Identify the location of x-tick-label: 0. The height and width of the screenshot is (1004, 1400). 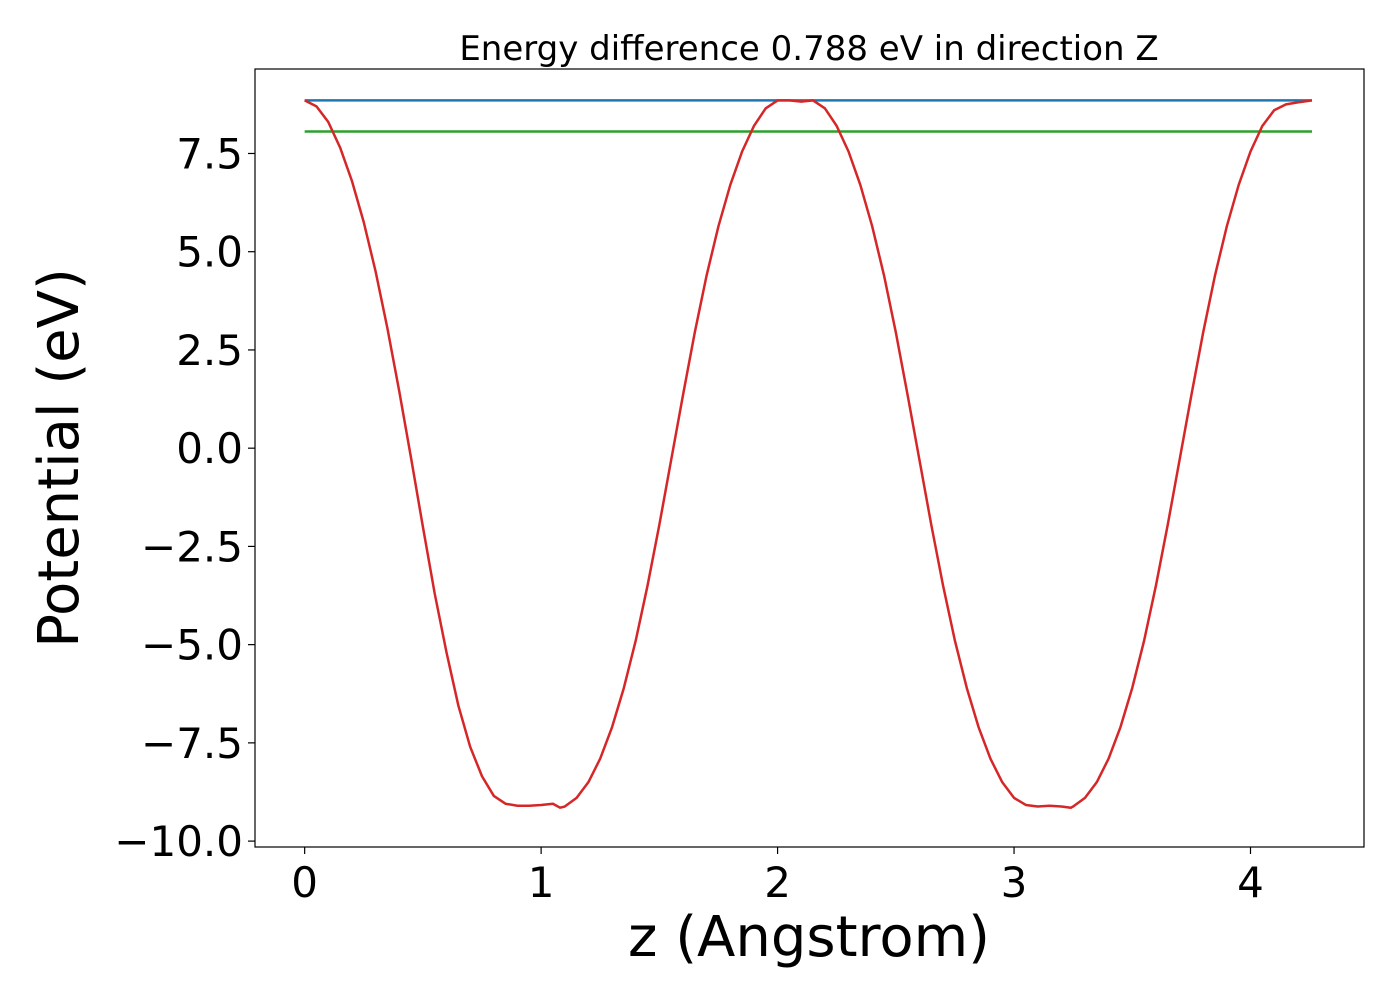
(304, 882).